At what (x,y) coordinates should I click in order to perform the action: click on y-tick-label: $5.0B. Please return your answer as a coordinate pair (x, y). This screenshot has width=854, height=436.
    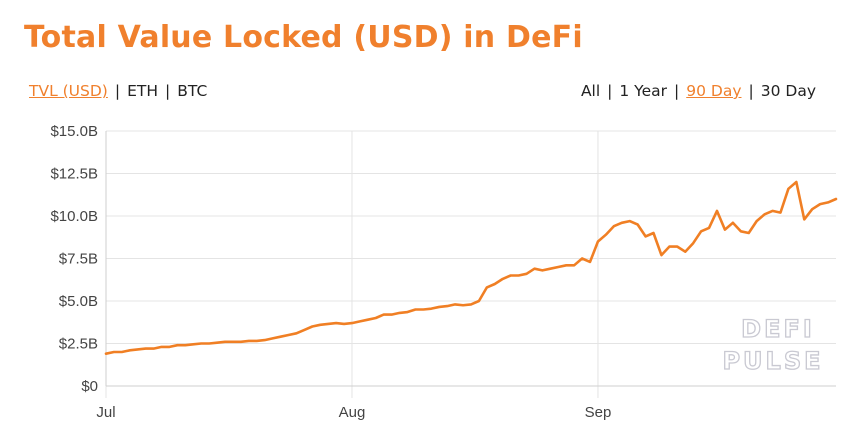
    Looking at the image, I should click on (78, 301).